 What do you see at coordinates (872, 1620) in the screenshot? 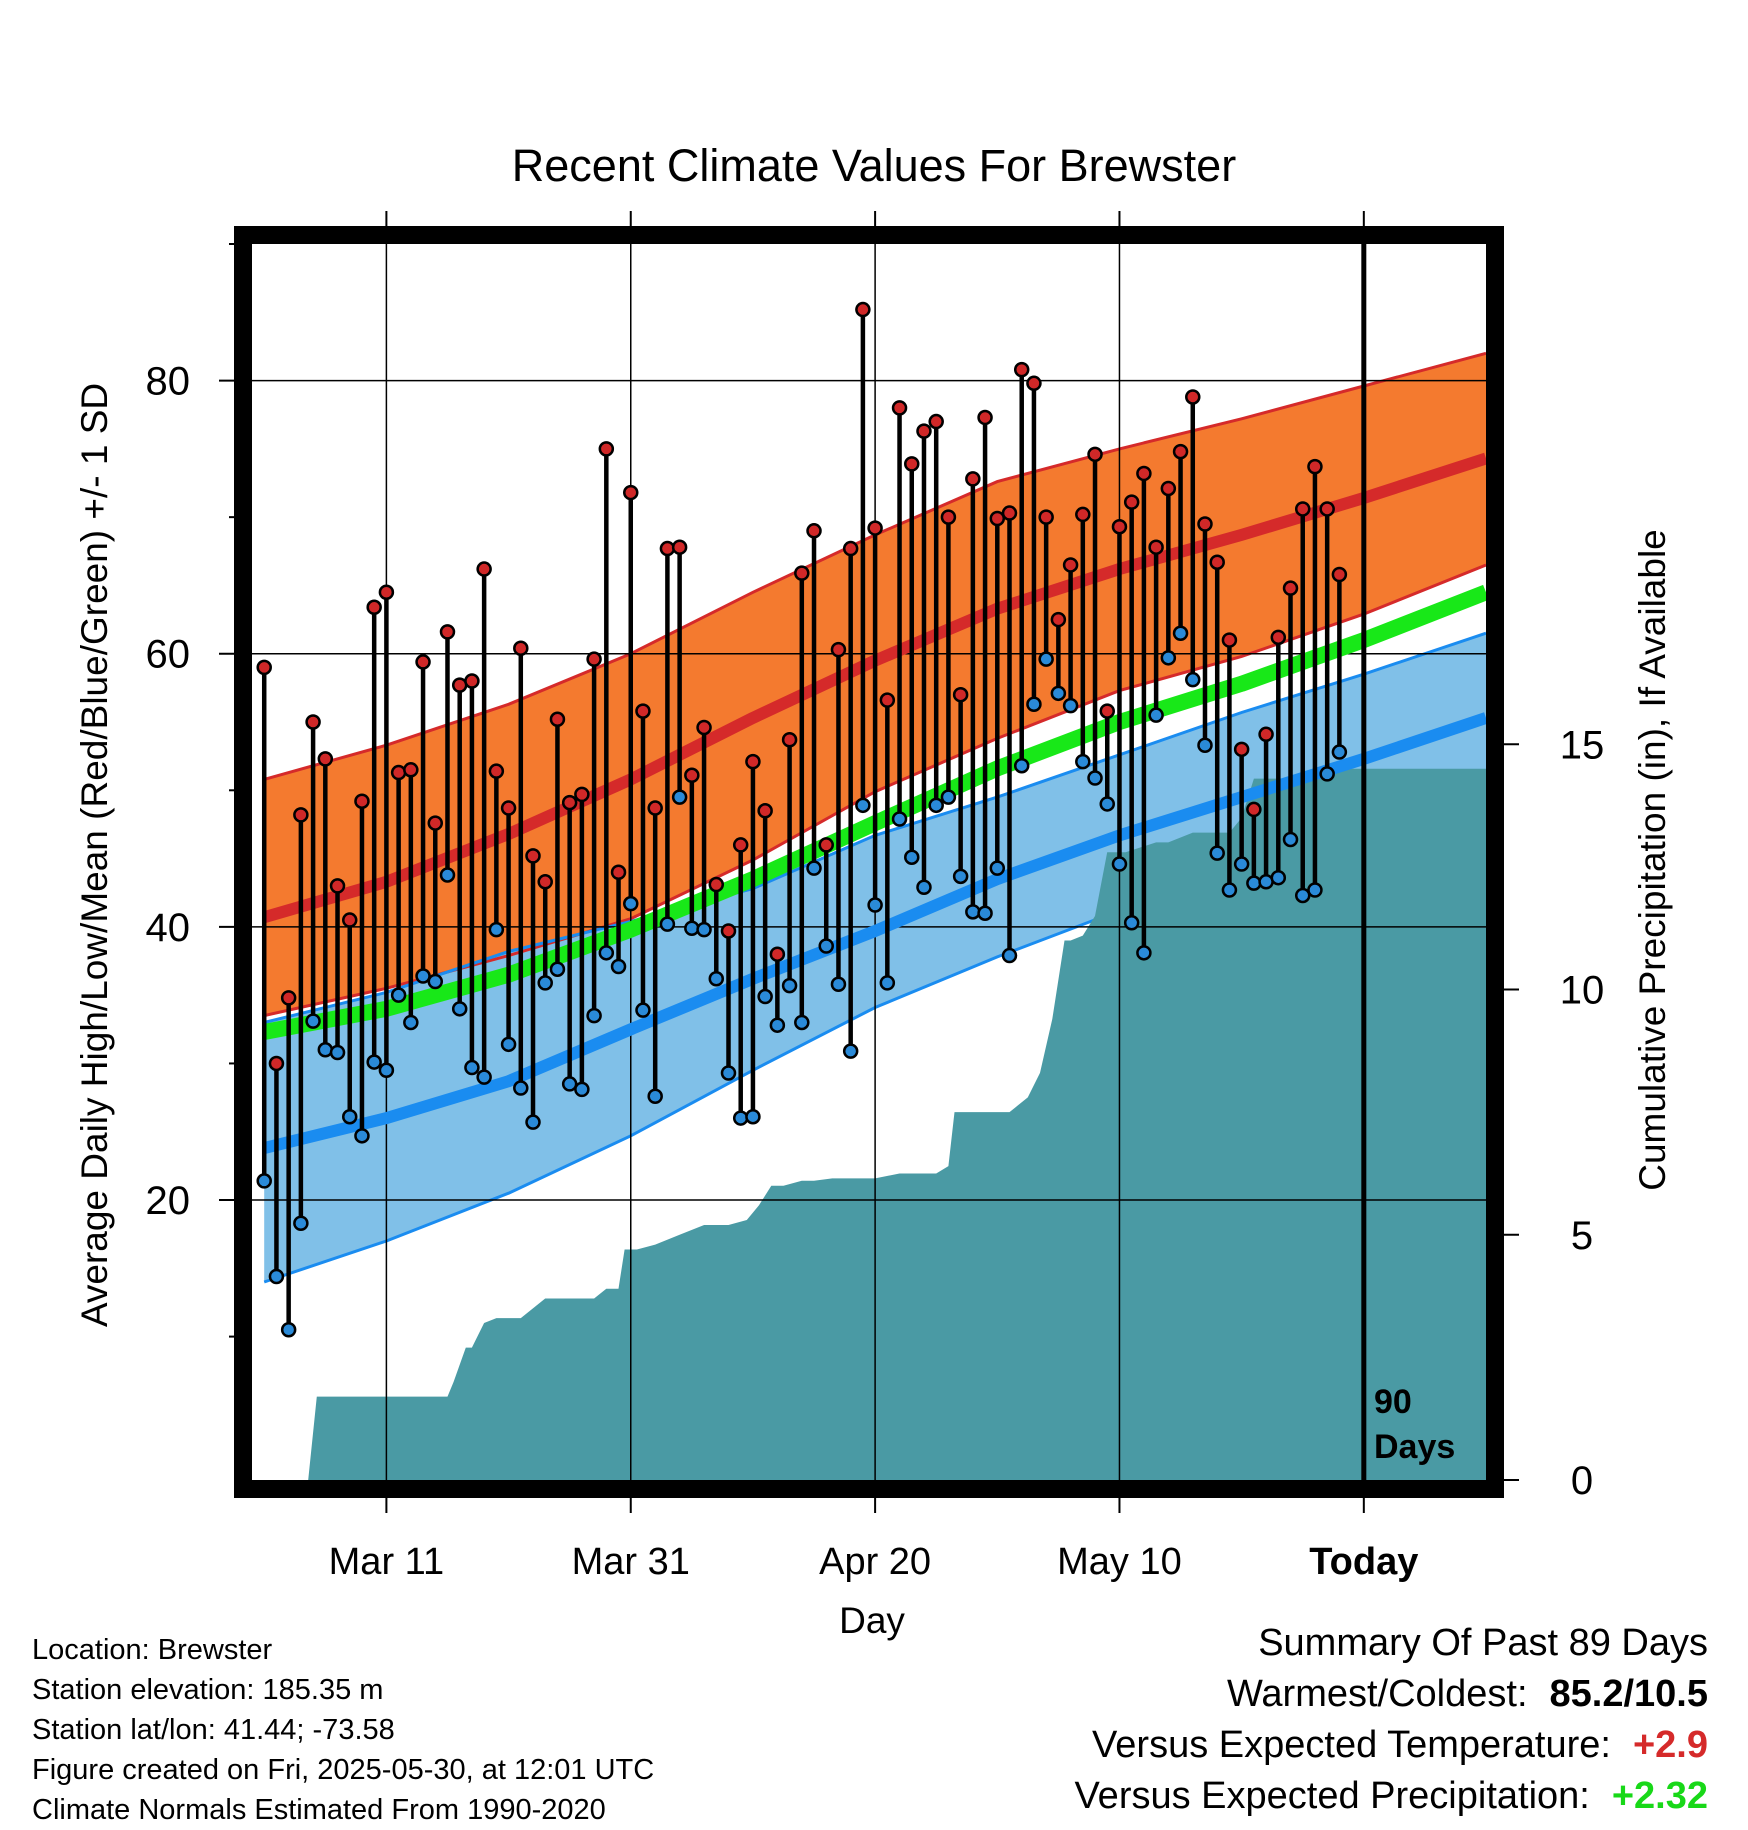
I see `x-axis-label: Day` at bounding box center [872, 1620].